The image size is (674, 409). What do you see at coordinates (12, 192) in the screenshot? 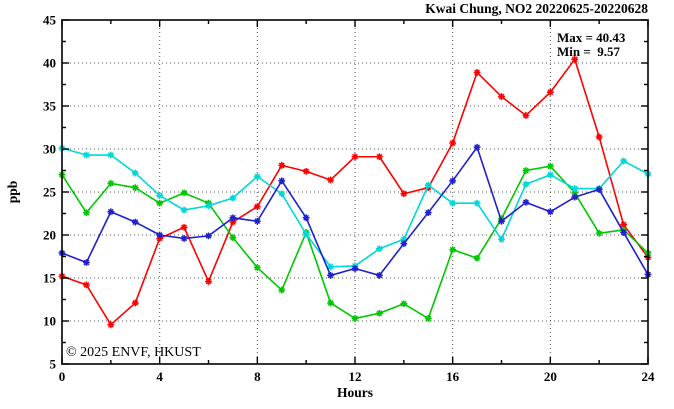
I see `y-axis-label: ppb` at bounding box center [12, 192].